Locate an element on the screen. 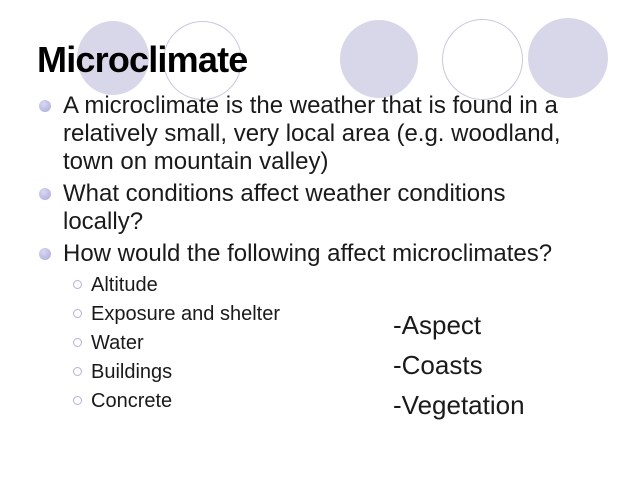  side-list-item: -Coasts is located at coordinates (438, 365).